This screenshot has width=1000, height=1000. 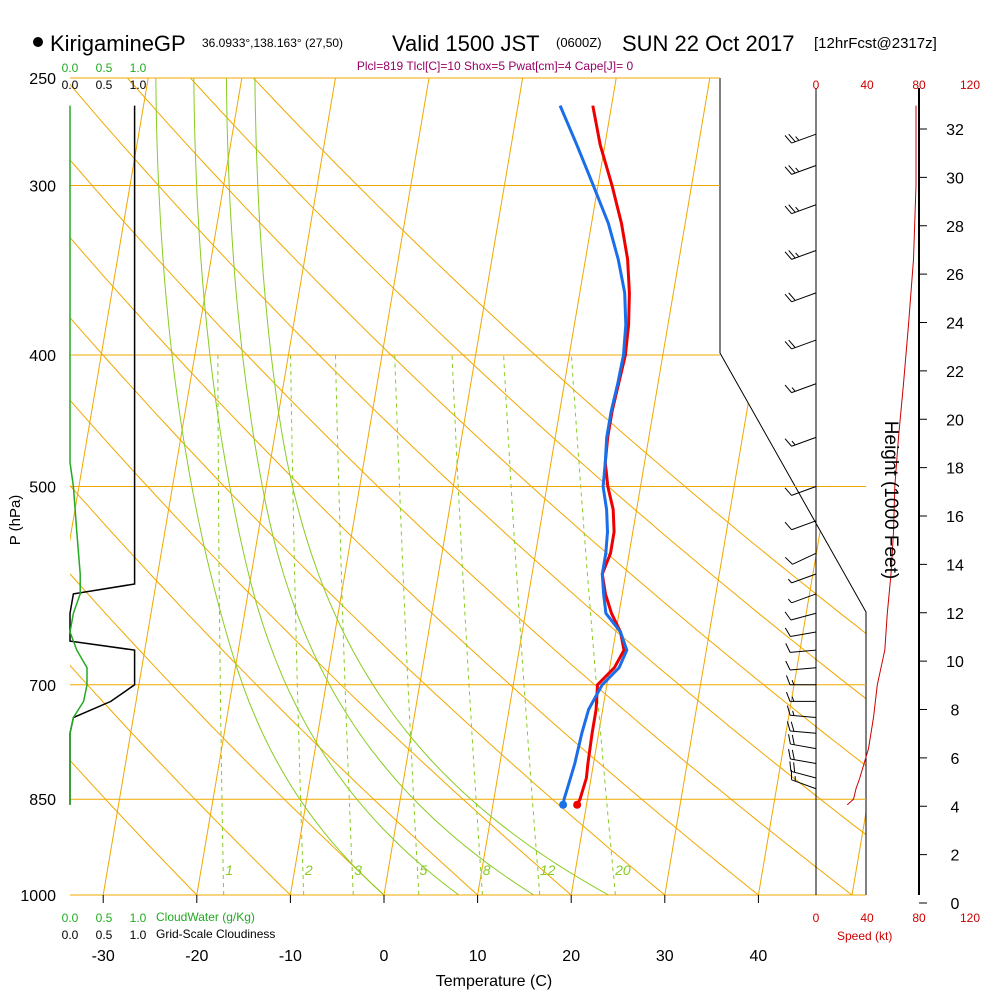 What do you see at coordinates (955, 807) in the screenshot?
I see `height-tick-label: 4` at bounding box center [955, 807].